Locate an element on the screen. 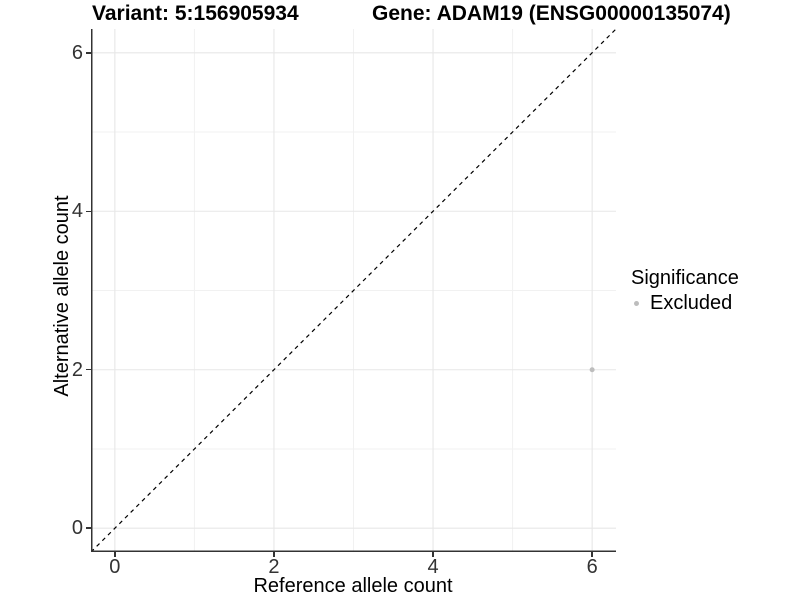 The image size is (800, 600). legend: Significance Excluded is located at coordinates (685, 290).